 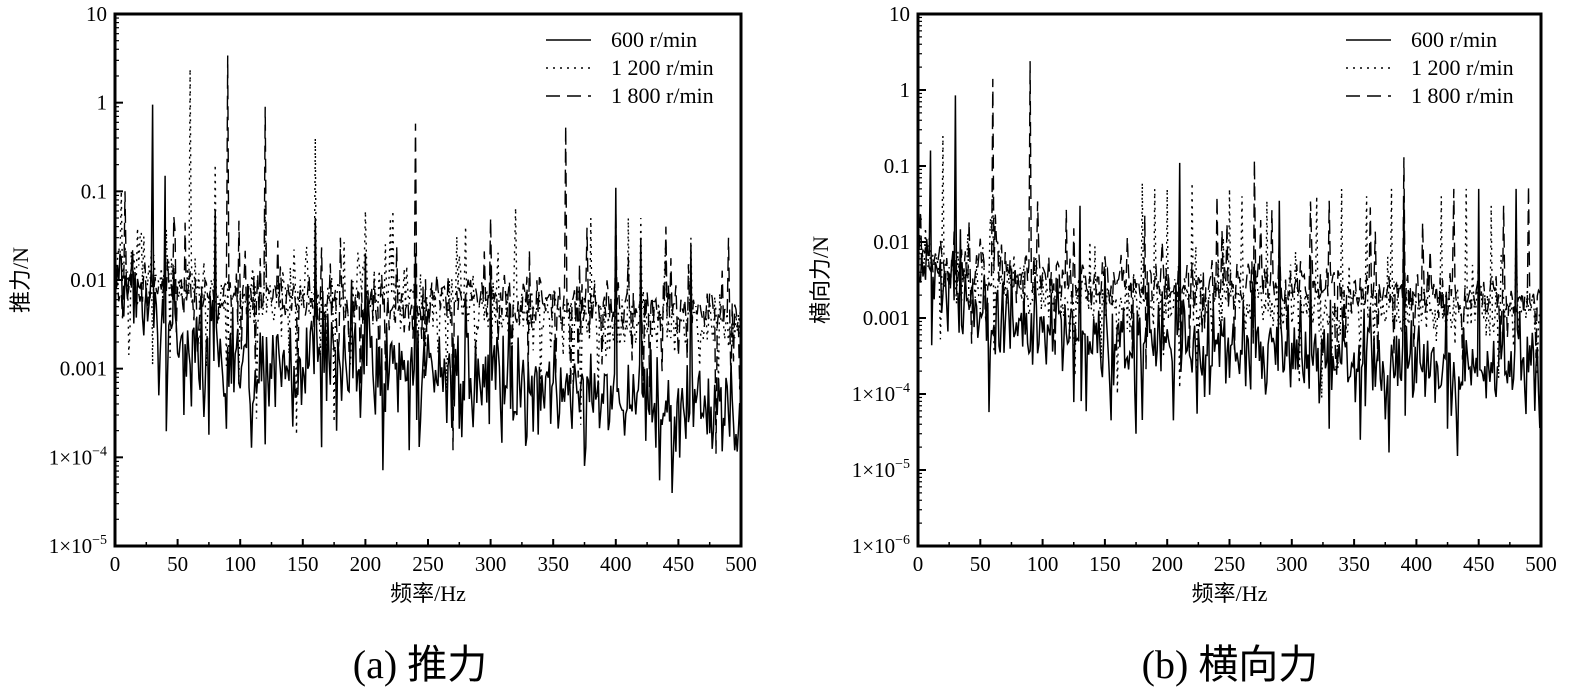 What do you see at coordinates (20, 280) in the screenshot?
I see `y-axis-label: 推力/N` at bounding box center [20, 280].